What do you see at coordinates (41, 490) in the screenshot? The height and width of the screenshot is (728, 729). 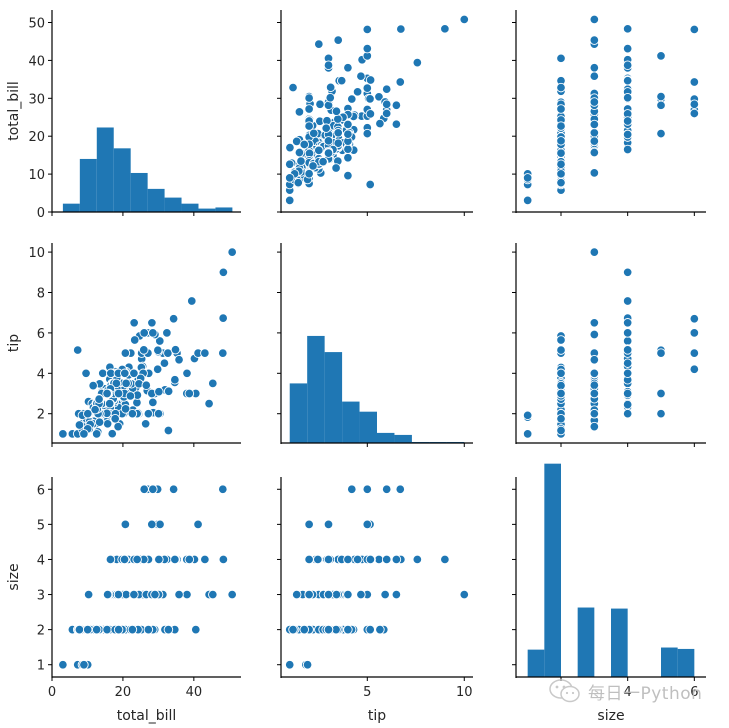 I see `y-tick-label: 6` at bounding box center [41, 490].